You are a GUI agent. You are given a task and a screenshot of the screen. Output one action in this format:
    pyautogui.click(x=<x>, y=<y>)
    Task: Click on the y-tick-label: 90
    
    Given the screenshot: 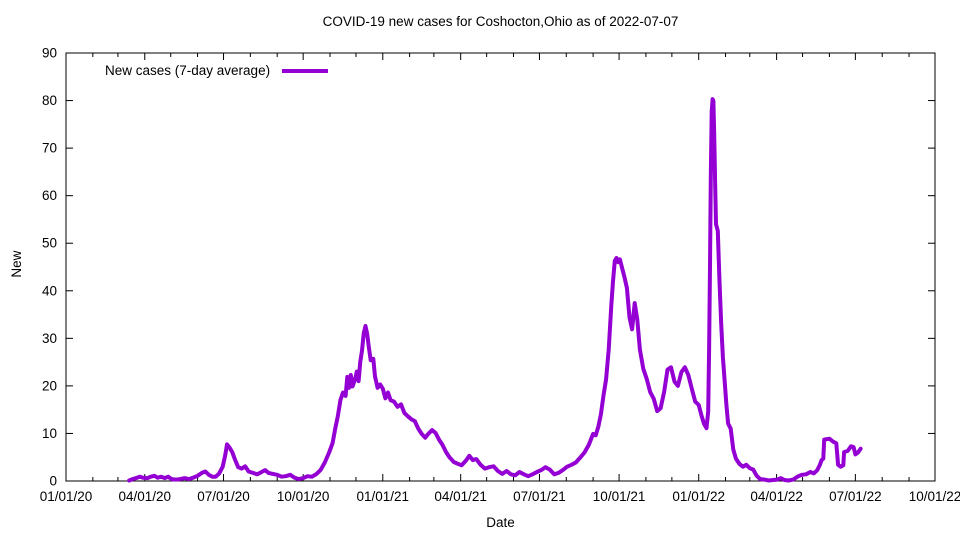 What is the action you would take?
    pyautogui.click(x=49, y=53)
    